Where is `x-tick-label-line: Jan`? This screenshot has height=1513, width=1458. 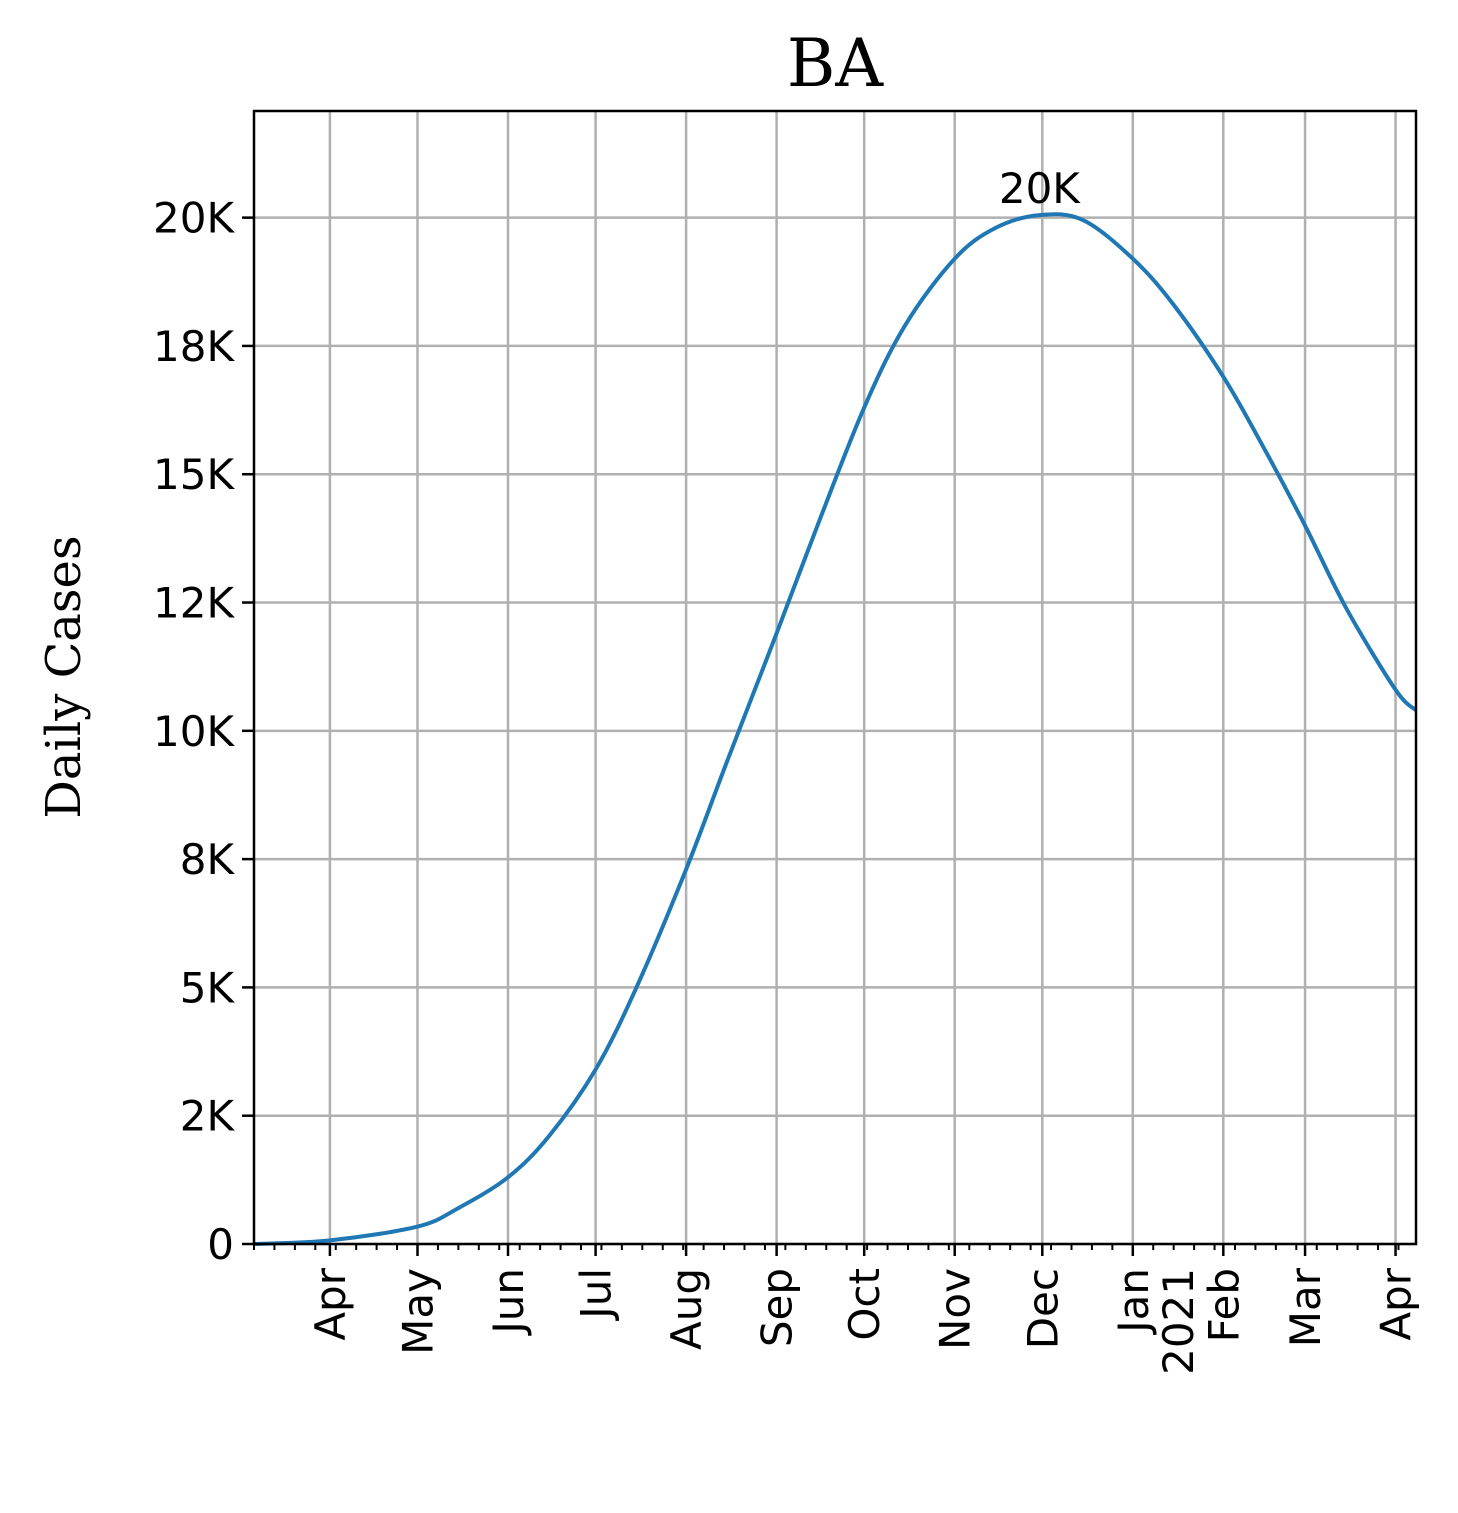
x-tick-label-line: Jan is located at coordinates (1133, 1302).